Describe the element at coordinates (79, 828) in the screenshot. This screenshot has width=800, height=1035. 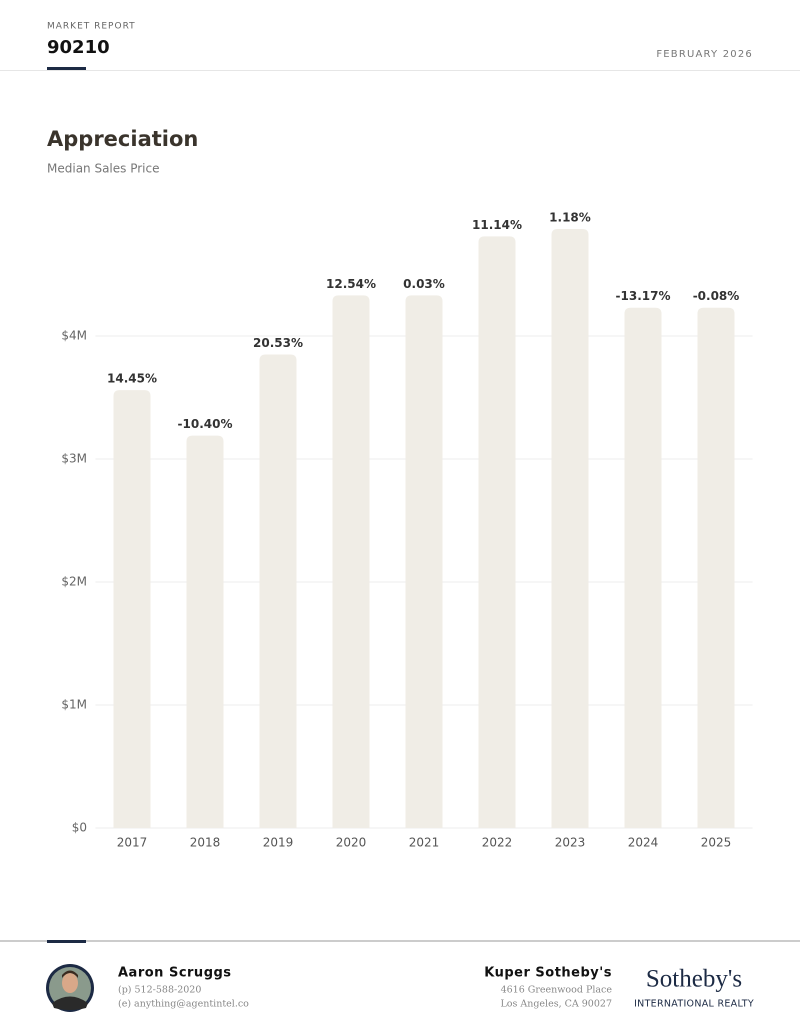
I see `y-tick-label: $0` at that location.